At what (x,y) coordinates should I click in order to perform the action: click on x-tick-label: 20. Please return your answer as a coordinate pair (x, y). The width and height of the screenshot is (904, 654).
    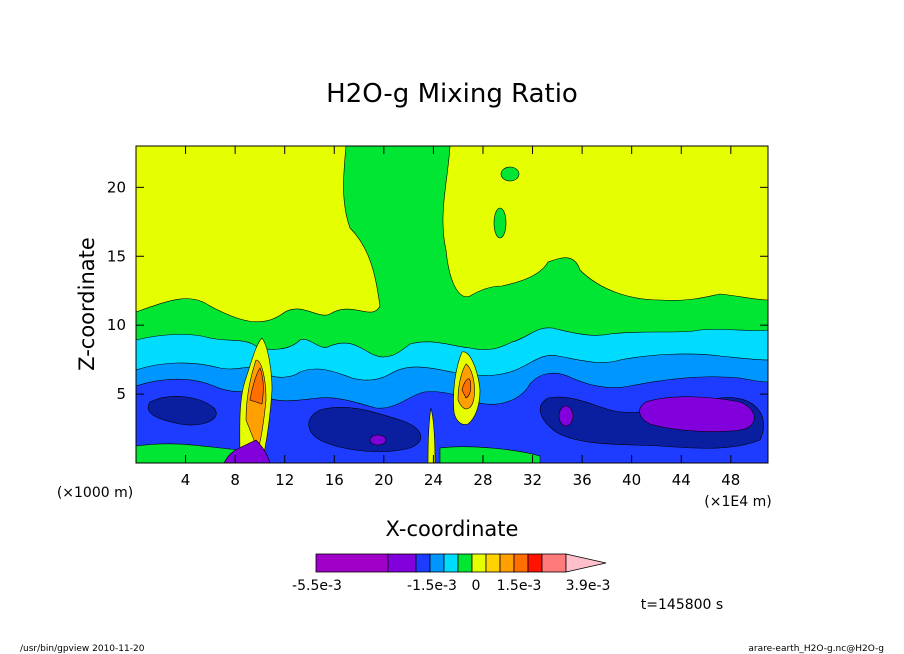
    Looking at the image, I should click on (383, 480).